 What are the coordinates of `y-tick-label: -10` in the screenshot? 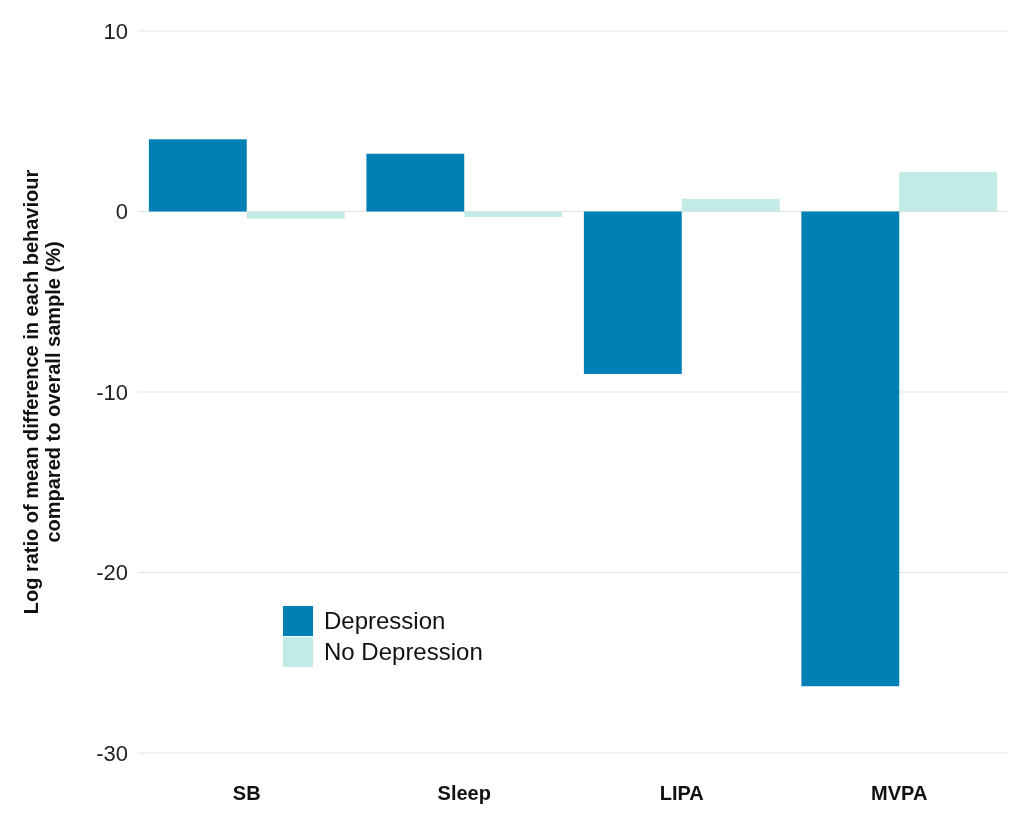 It's located at (112, 392).